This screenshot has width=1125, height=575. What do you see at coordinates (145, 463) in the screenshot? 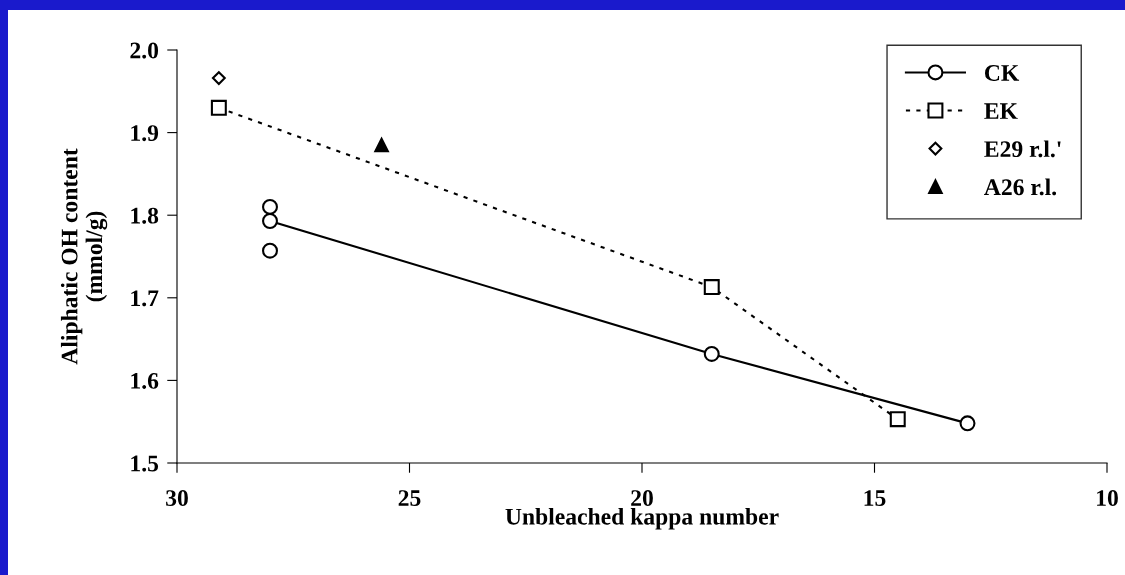
I see `y-tick-label: 1.5` at bounding box center [145, 463].